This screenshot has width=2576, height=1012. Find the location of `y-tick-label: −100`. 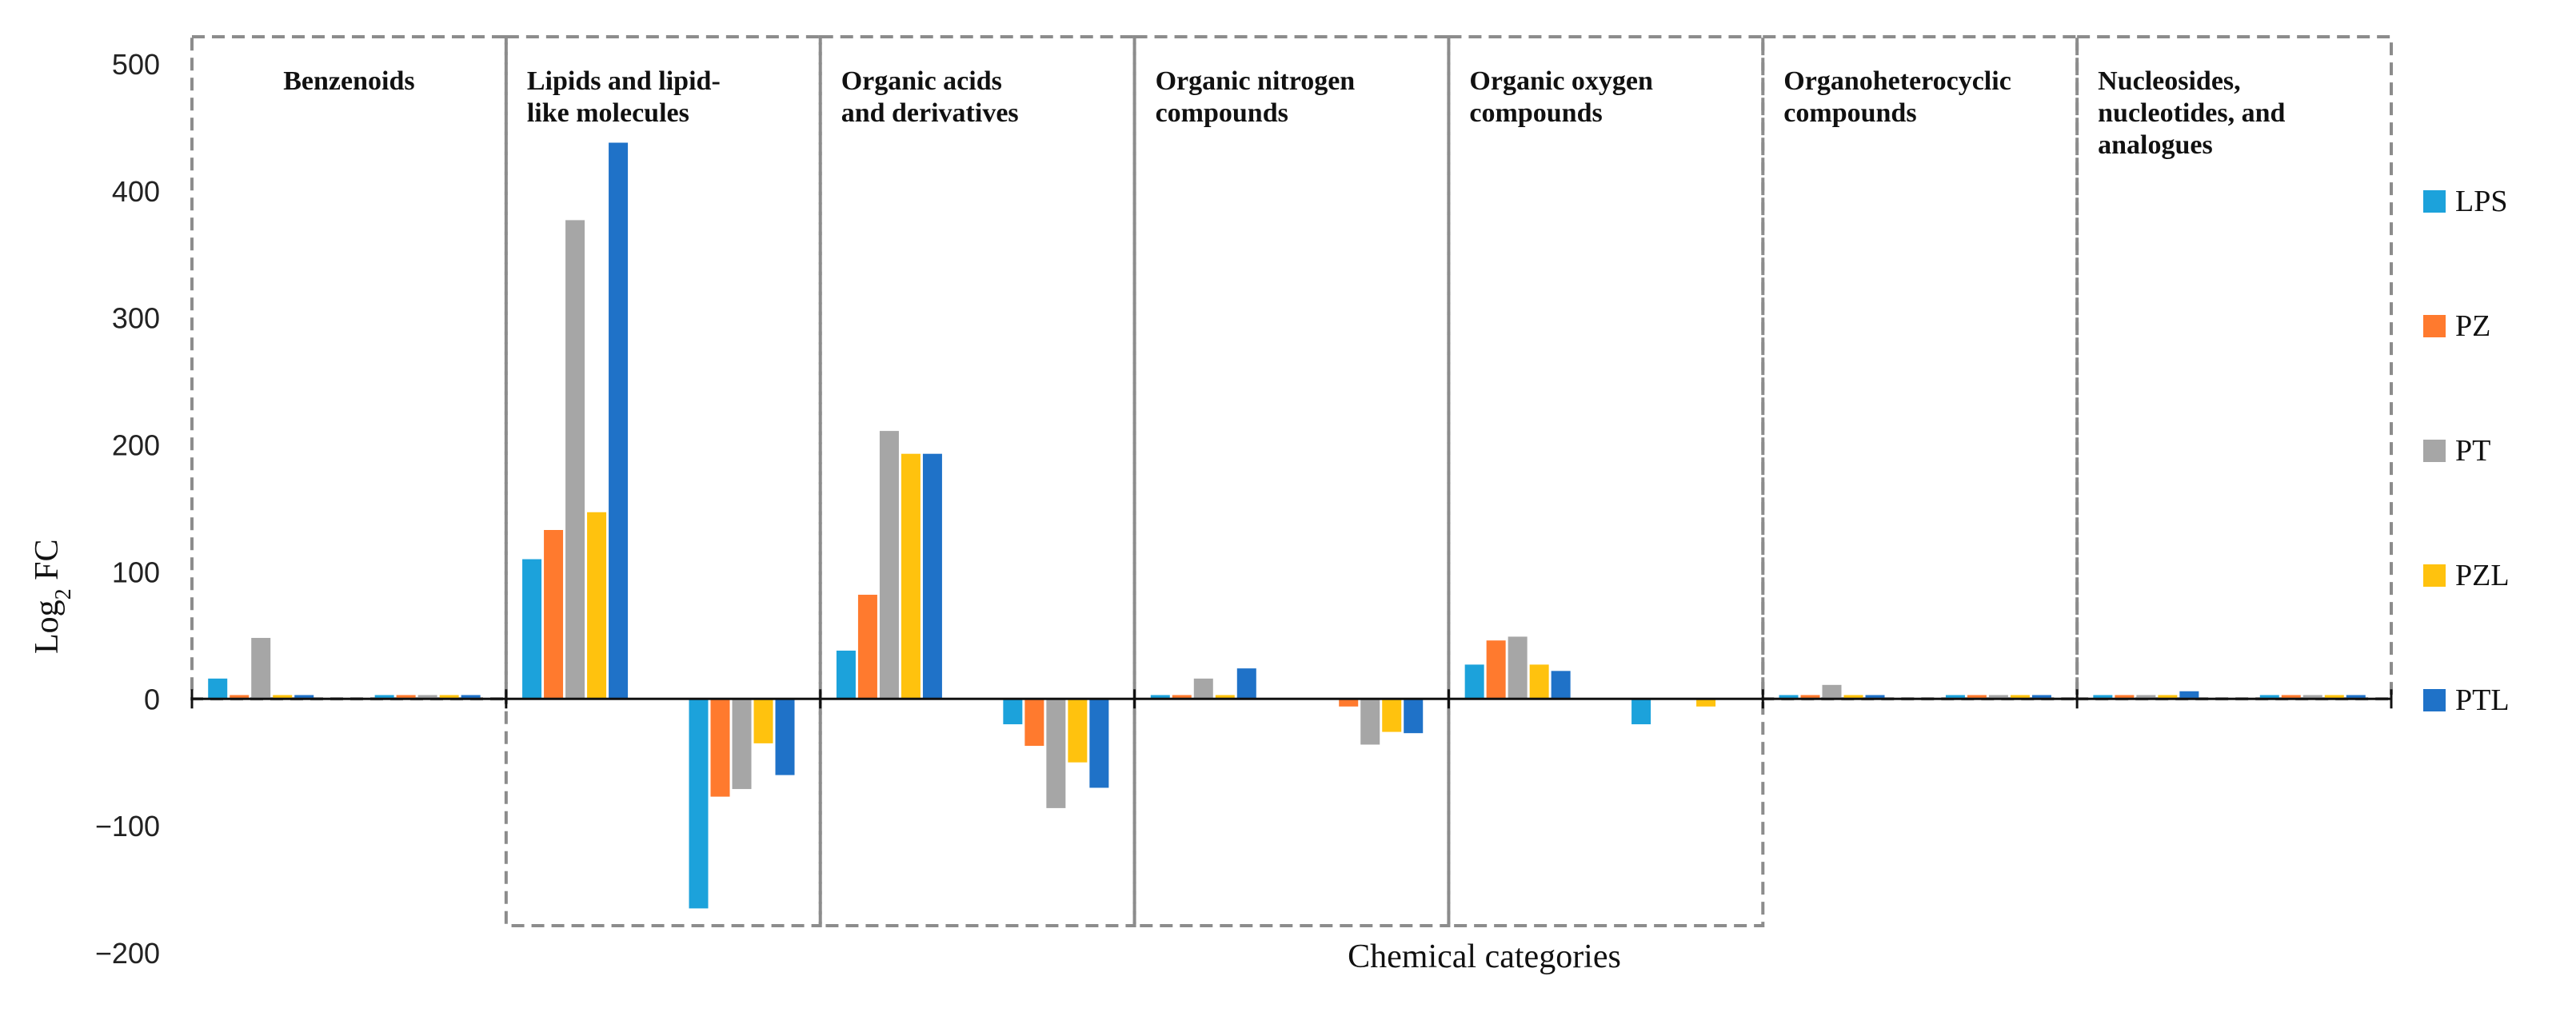

y-tick-label: −100 is located at coordinates (127, 827).